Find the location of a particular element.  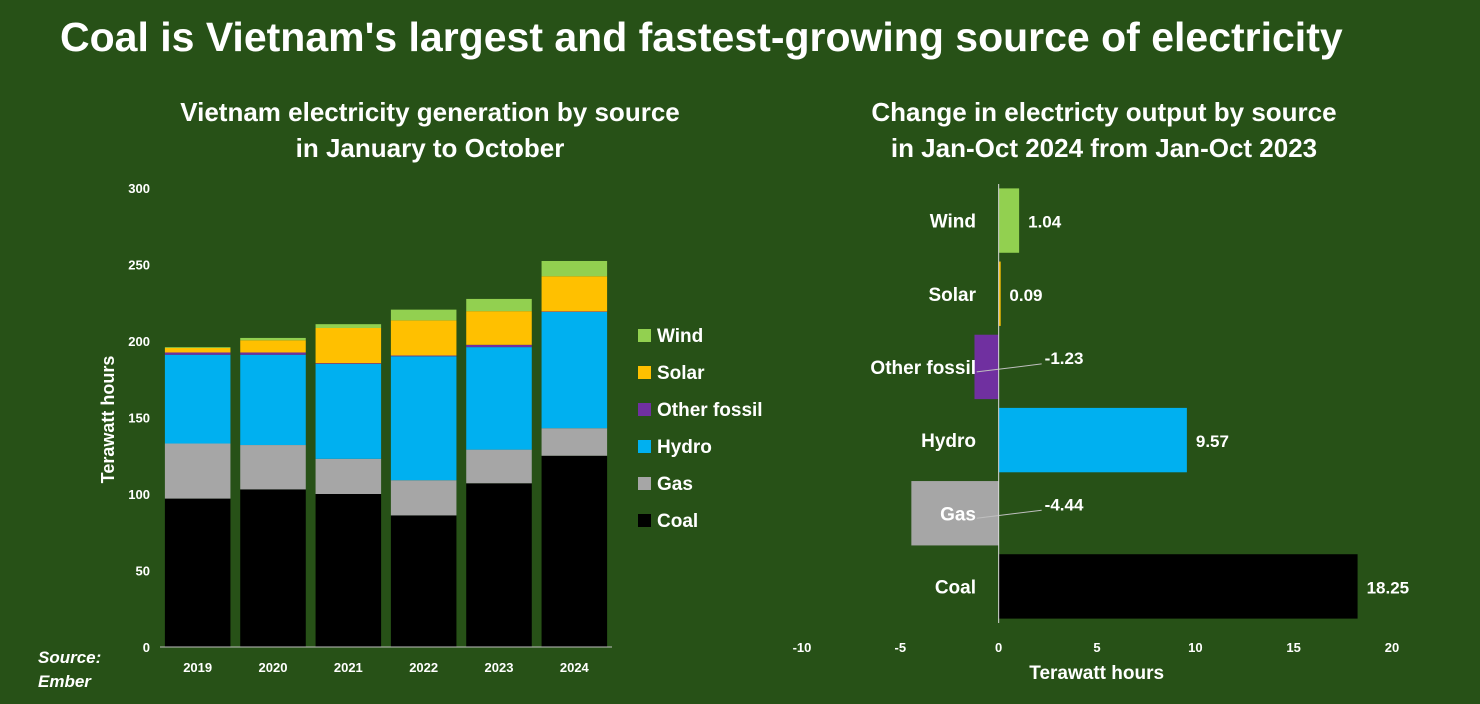

legend-swatch-other-fossil is located at coordinates (644, 409).